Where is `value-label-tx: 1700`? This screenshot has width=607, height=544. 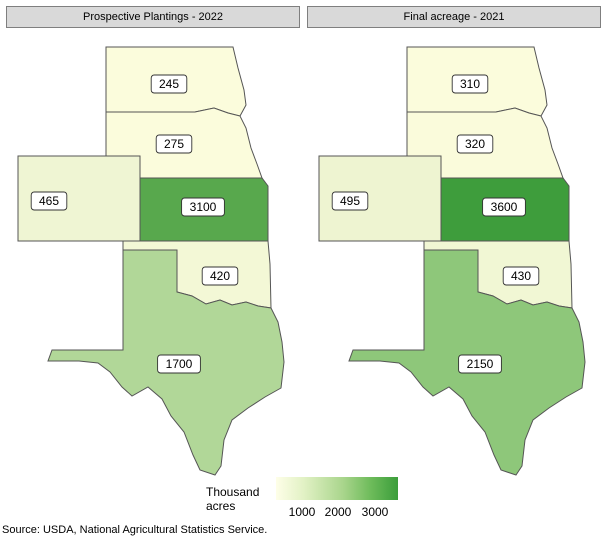
value-label-tx: 1700 is located at coordinates (179, 364).